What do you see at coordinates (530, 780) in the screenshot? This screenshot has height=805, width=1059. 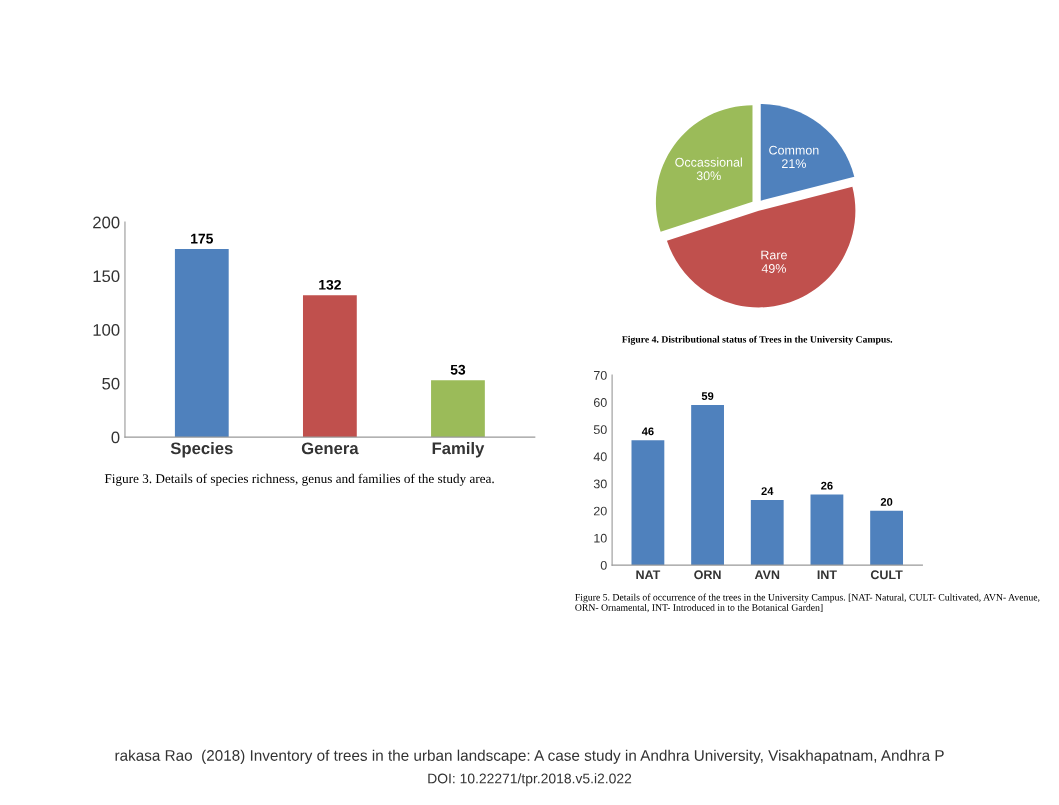 I see `text: DOI: 10.22271/tpr.2018.v5.i2.022` at bounding box center [530, 780].